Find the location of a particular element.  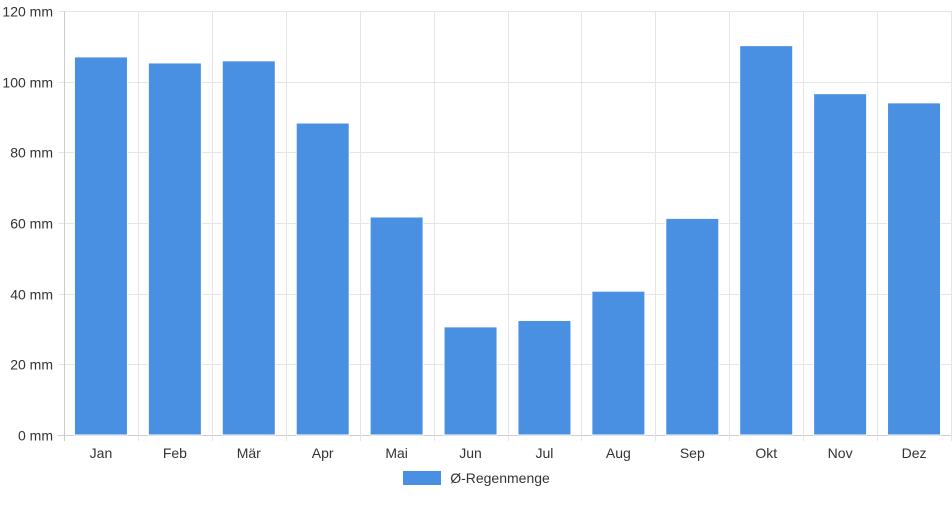

bar-sep is located at coordinates (692, 326).